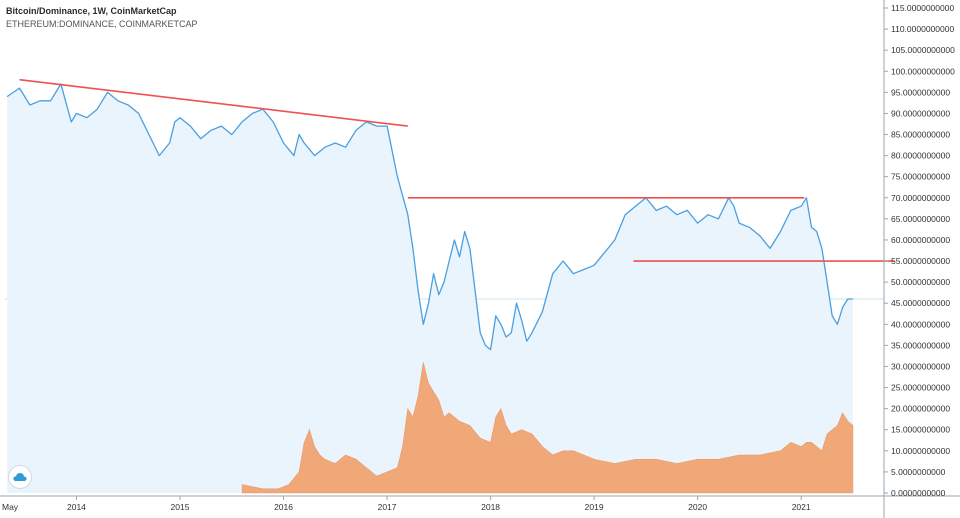 The height and width of the screenshot is (518, 960). What do you see at coordinates (918, 472) in the screenshot?
I see `y-tick-label: 5.0000000000` at bounding box center [918, 472].